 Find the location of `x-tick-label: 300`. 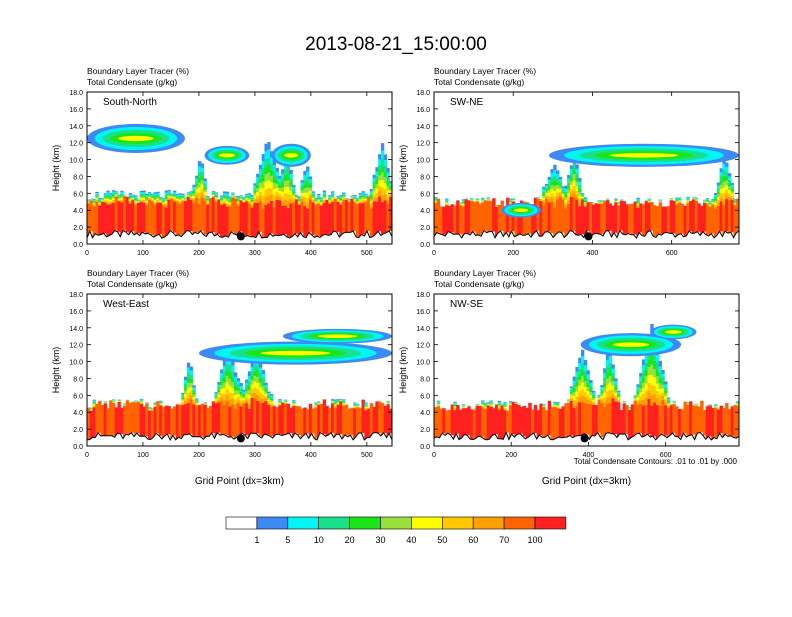

x-tick-label: 300 is located at coordinates (255, 455).